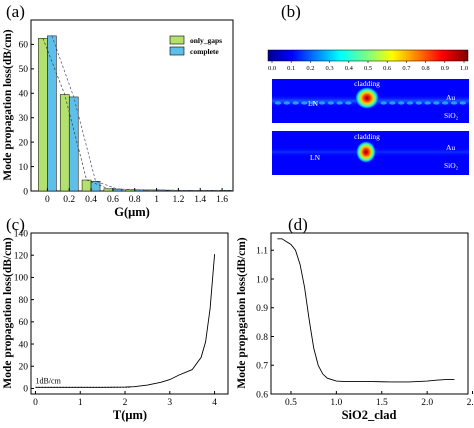 The image size is (474, 428). Describe the element at coordinates (387, 68) in the screenshot. I see `colorbar-tick-label: 0.6` at that location.